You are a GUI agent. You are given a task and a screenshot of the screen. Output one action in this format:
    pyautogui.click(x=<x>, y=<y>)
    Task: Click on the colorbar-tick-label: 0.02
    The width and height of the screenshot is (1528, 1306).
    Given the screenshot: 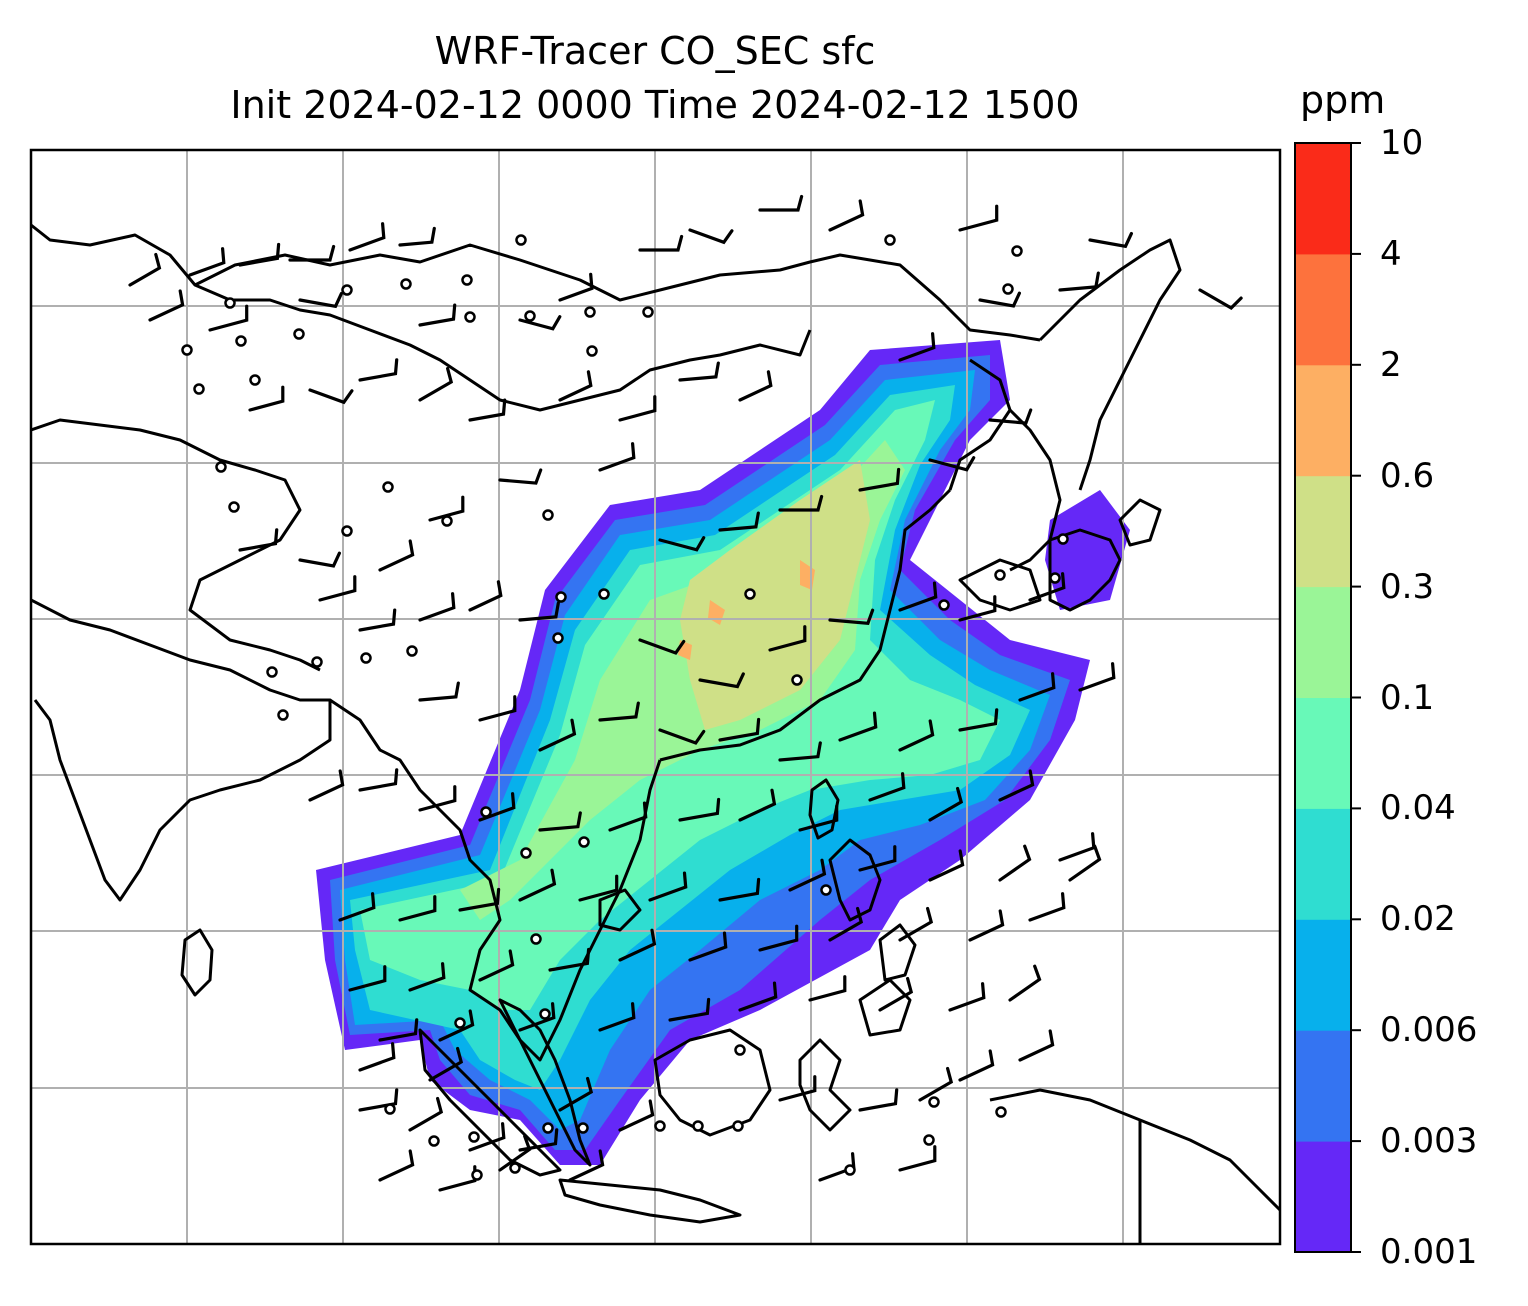 What is the action you would take?
    pyautogui.click(x=1418, y=919)
    